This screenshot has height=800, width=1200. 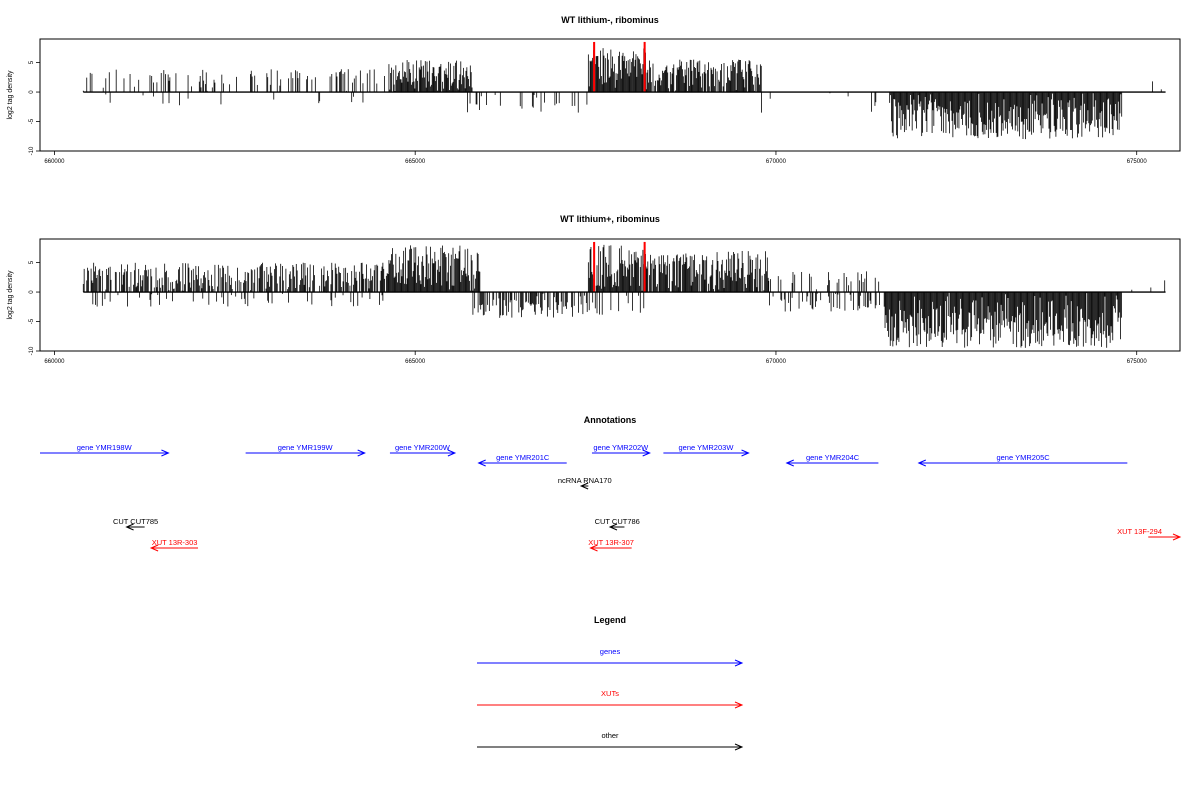 I want to click on y-axis-label-lithium-minus: log2 tag density, so click(x=10, y=95).